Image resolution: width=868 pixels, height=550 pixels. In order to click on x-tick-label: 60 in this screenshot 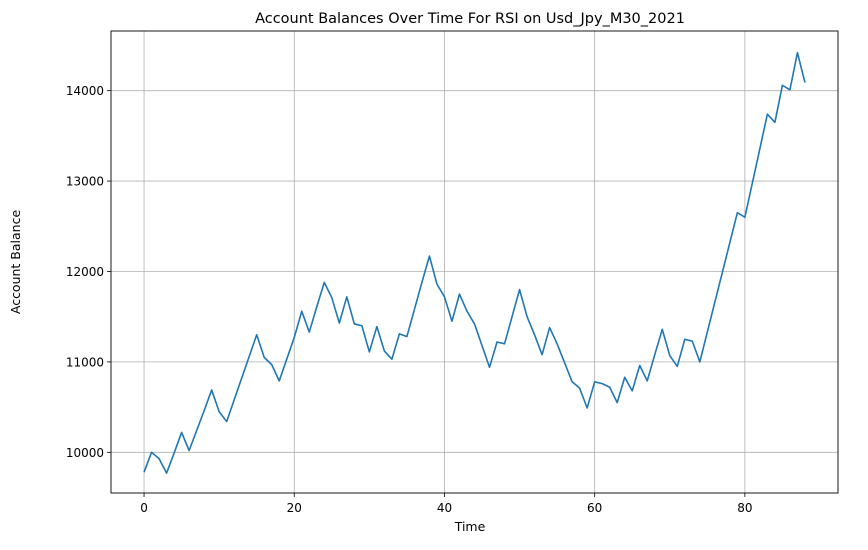, I will do `click(594, 508)`.